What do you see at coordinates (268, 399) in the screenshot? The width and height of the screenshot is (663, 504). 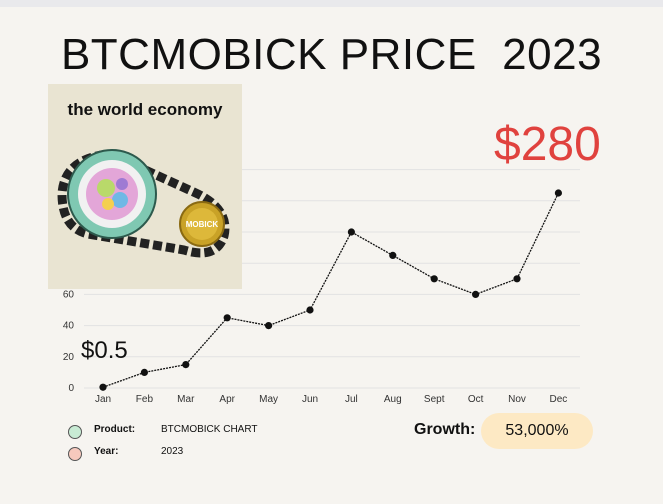 I see `x-tick-label: May` at bounding box center [268, 399].